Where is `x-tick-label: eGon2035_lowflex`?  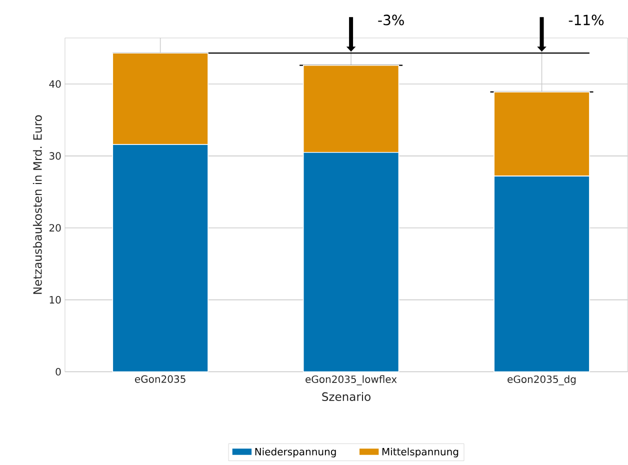 x-tick-label: eGon2035_lowflex is located at coordinates (351, 380).